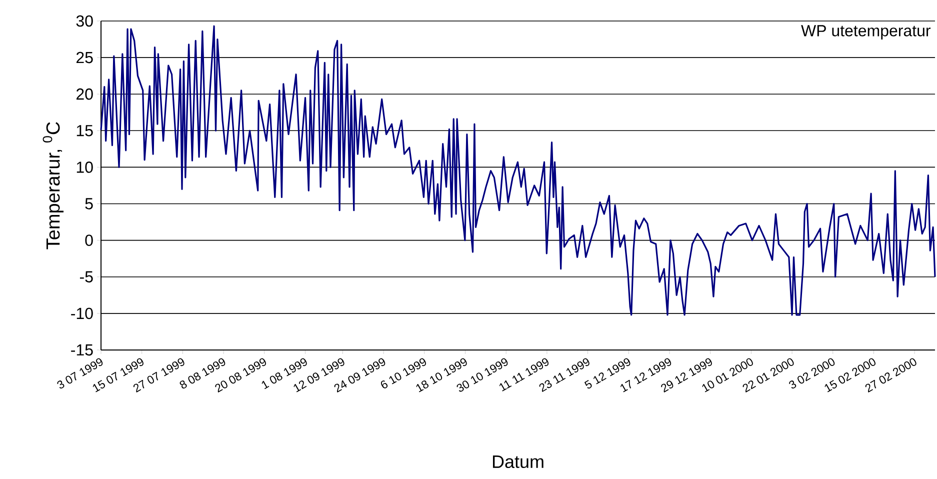  I want to click on y-tick-label: 15, so click(84, 130).